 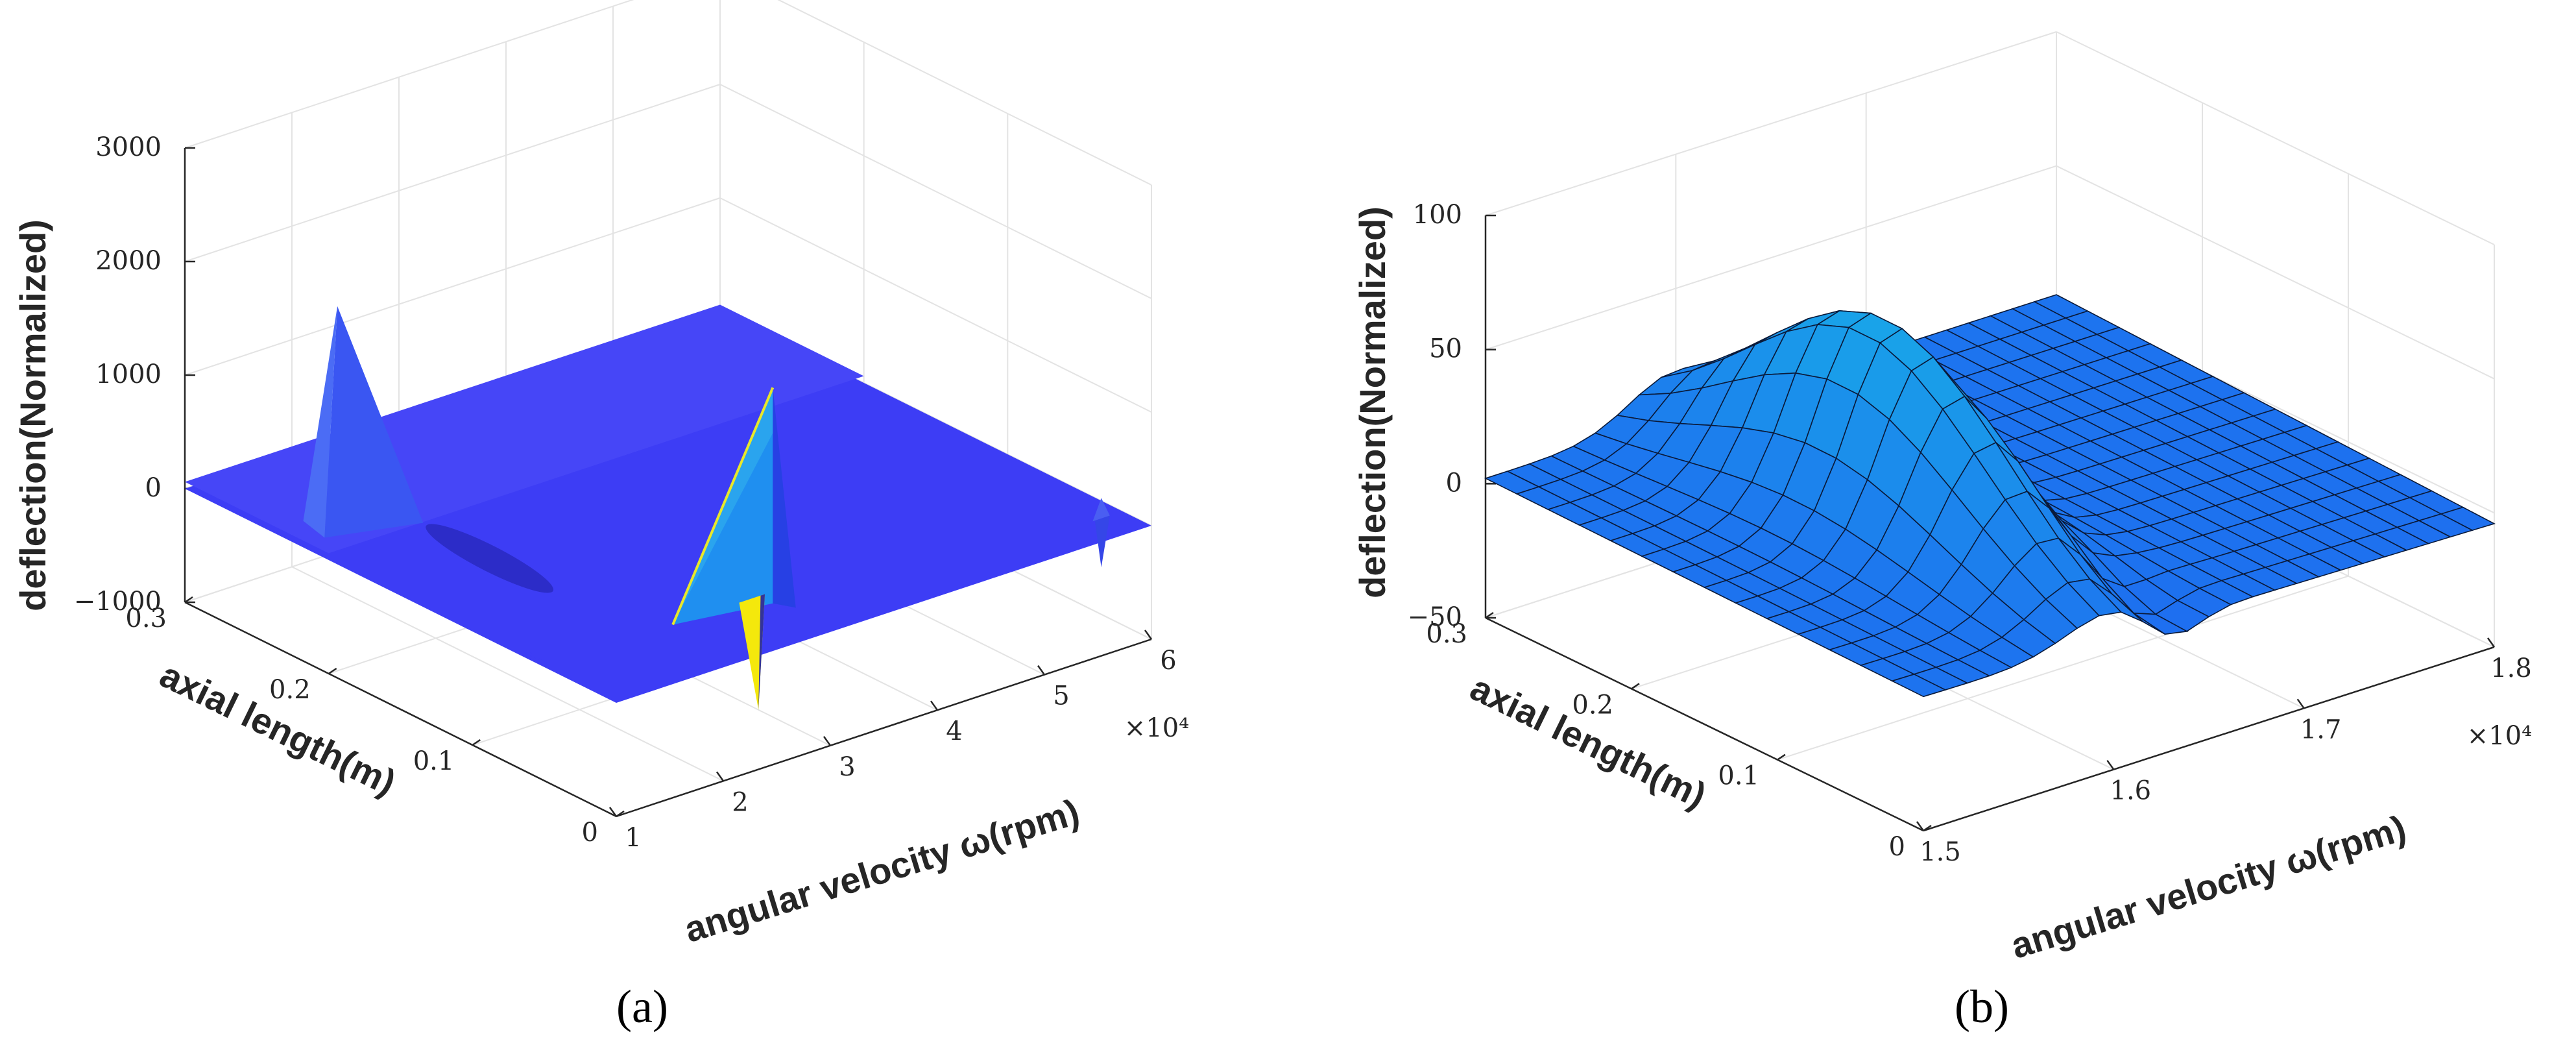 What do you see at coordinates (761, 652) in the screenshot?
I see `surface-dip-edge` at bounding box center [761, 652].